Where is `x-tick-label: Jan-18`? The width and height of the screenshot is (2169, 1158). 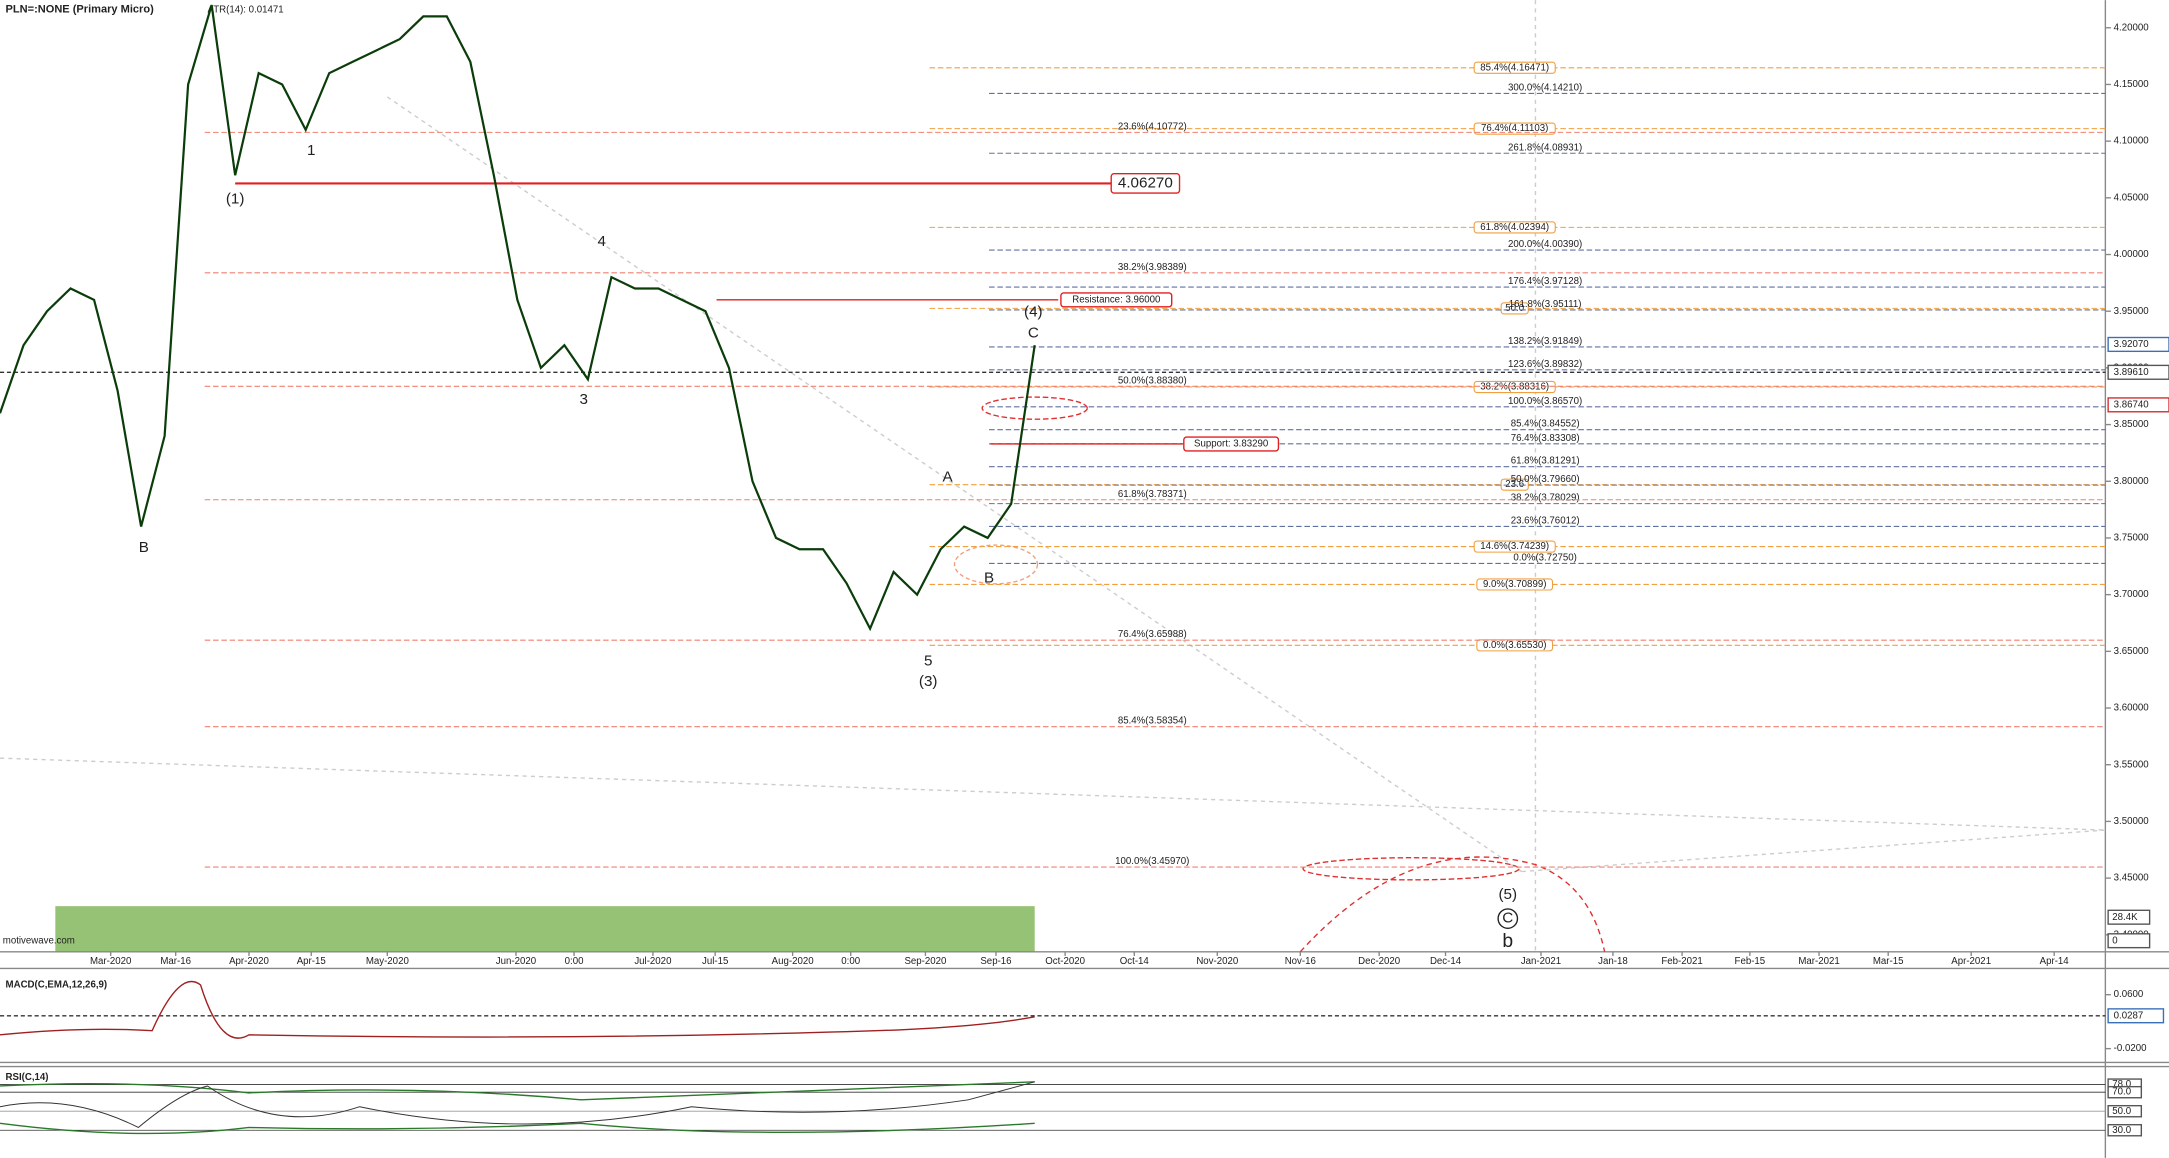 x-tick-label: Jan-18 is located at coordinates (1613, 961).